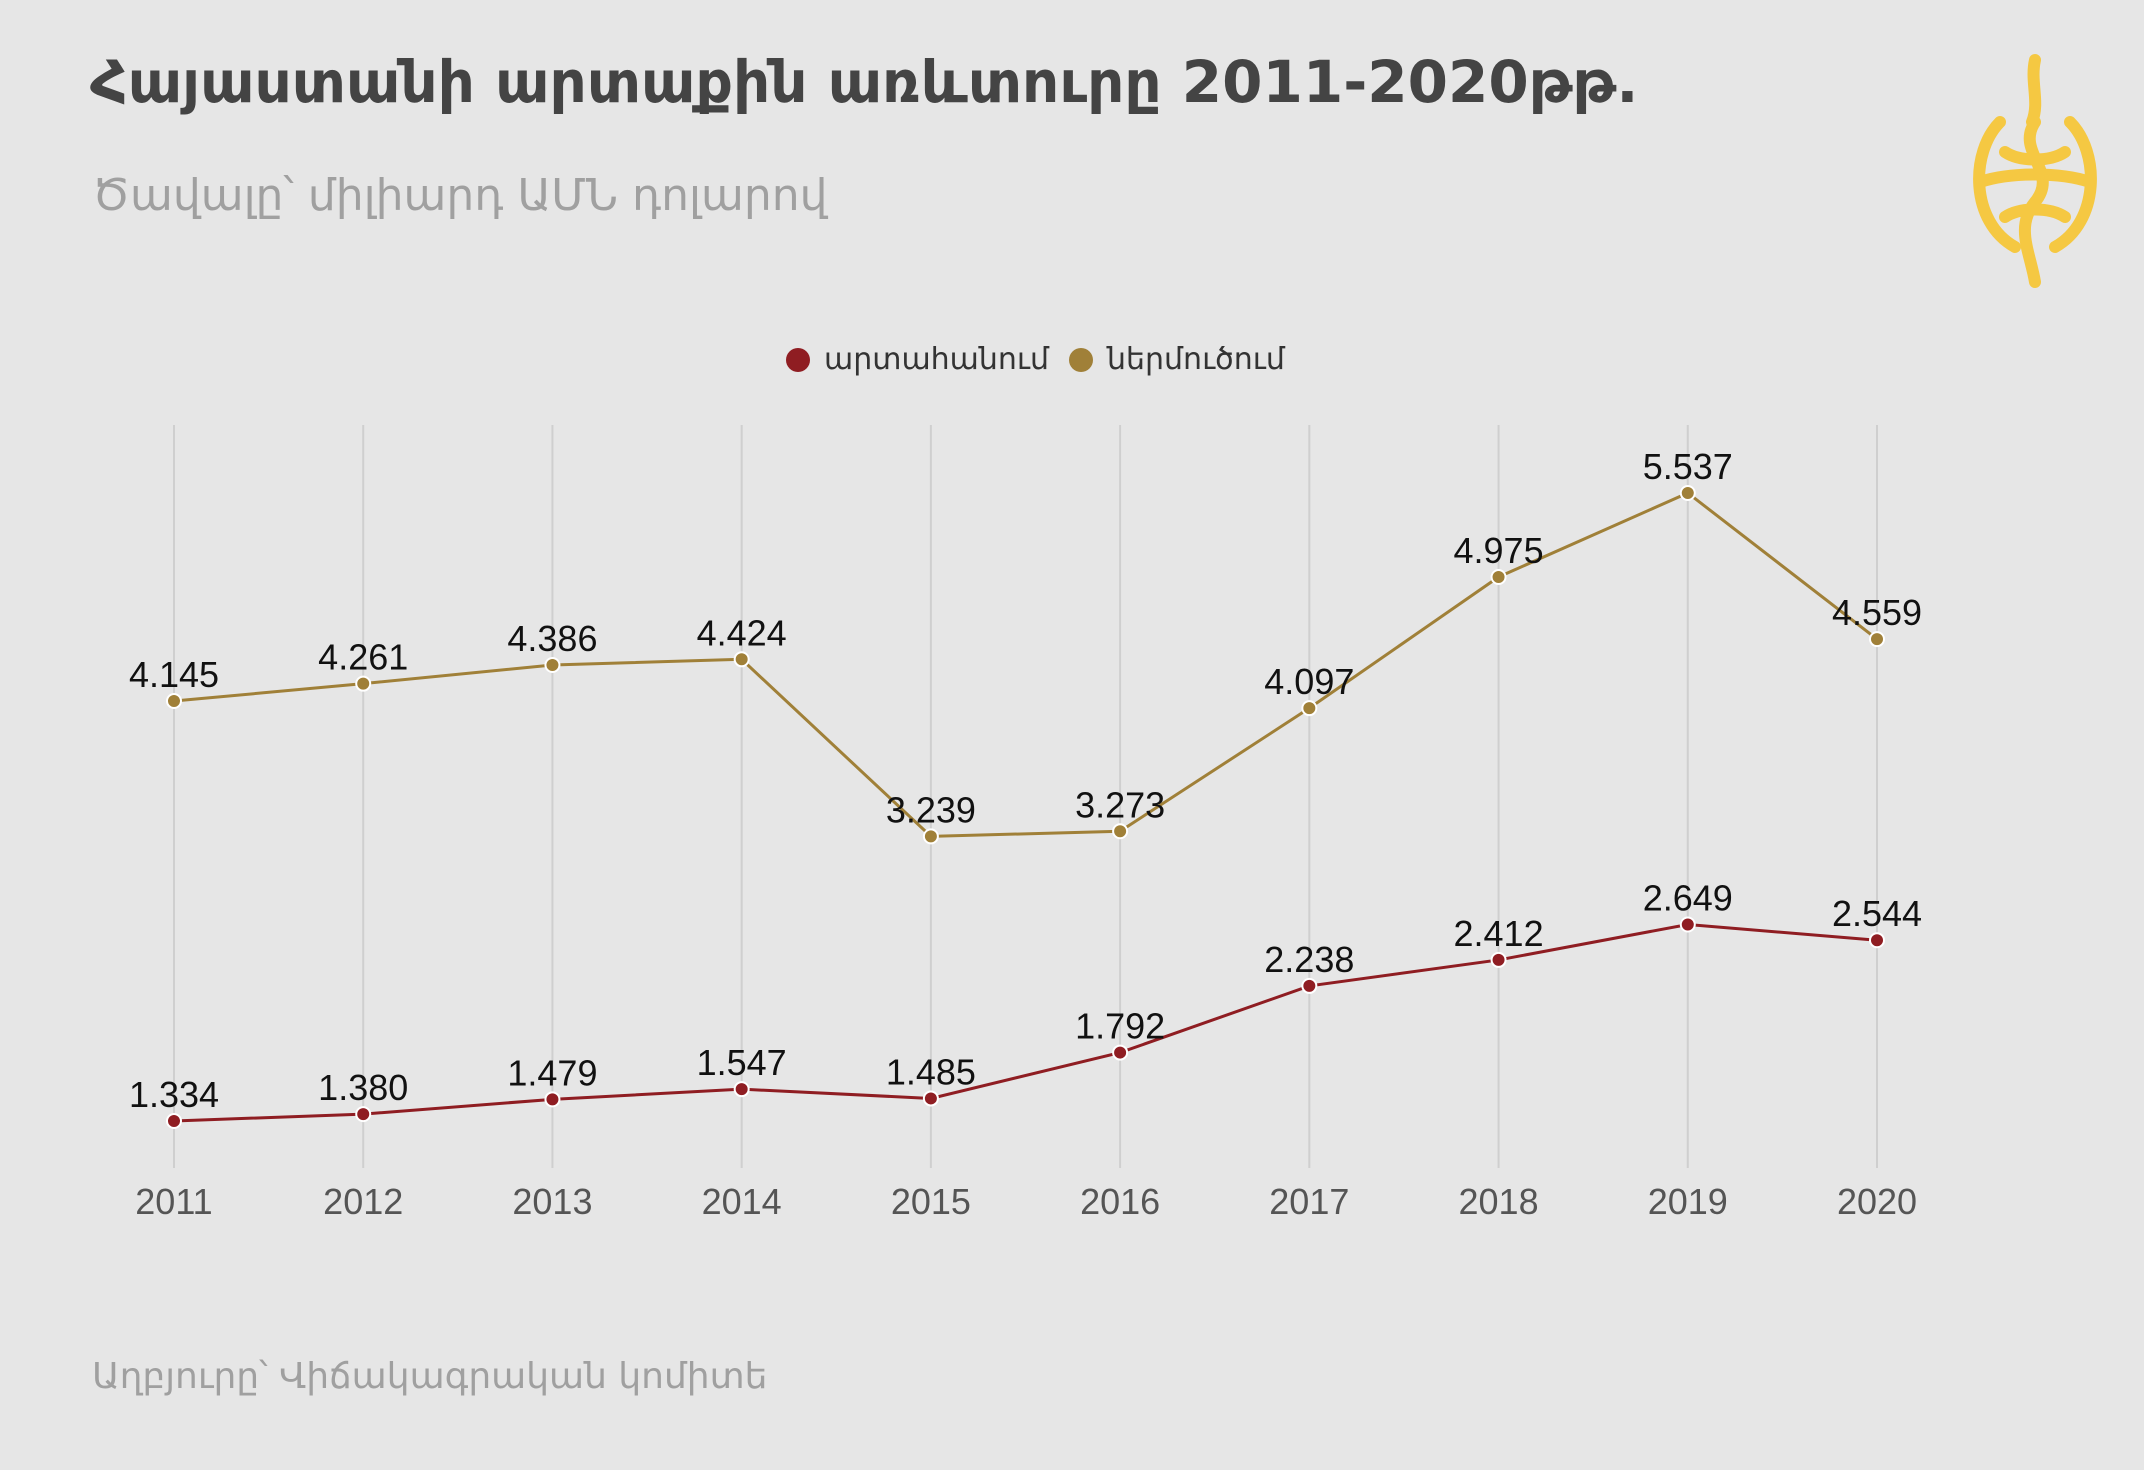 The height and width of the screenshot is (1470, 2144). What do you see at coordinates (1688, 1201) in the screenshot?
I see `x-tick-label: 2019` at bounding box center [1688, 1201].